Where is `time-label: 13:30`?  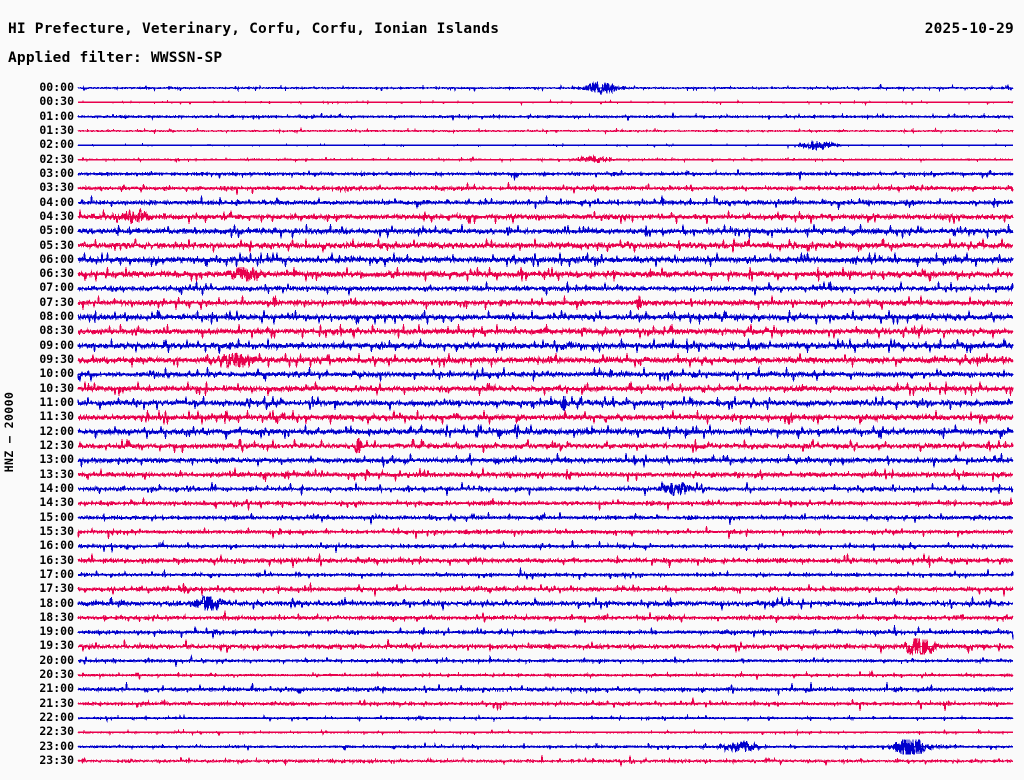 time-label: 13:30 is located at coordinates (56, 473).